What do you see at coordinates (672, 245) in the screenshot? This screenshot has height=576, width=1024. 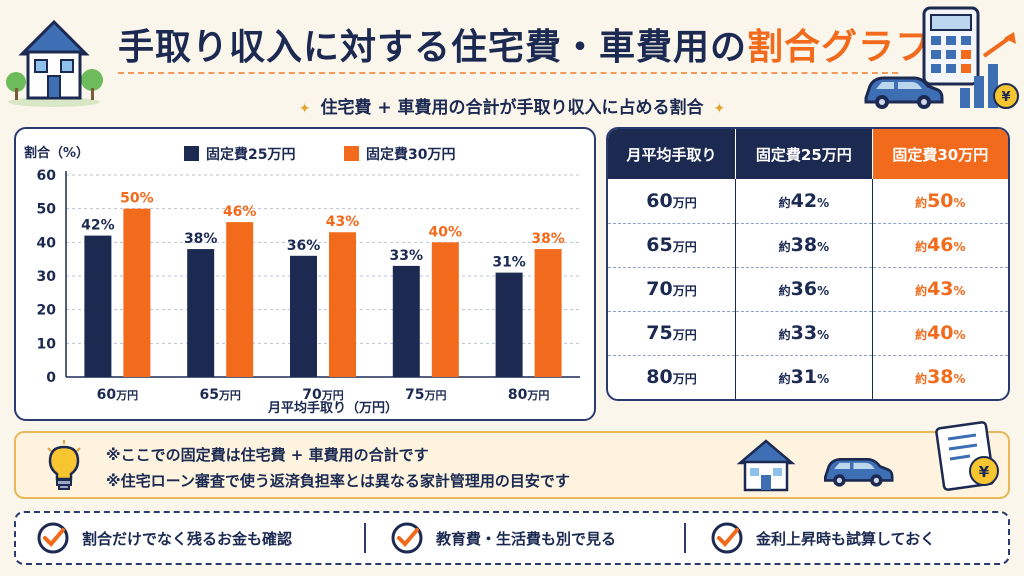 I see `table-cell-income: 65万円` at bounding box center [672, 245].